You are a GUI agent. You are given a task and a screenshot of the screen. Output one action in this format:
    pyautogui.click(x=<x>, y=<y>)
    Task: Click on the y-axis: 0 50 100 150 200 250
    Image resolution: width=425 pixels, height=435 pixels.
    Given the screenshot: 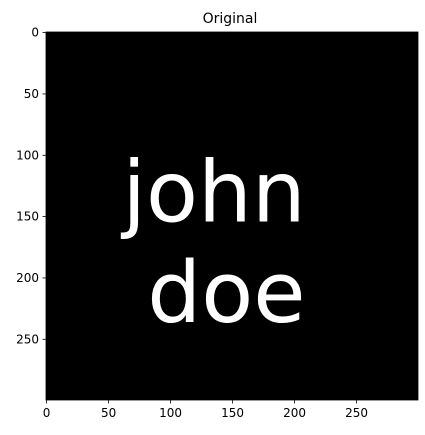 What is the action you would take?
    pyautogui.click(x=31, y=186)
    